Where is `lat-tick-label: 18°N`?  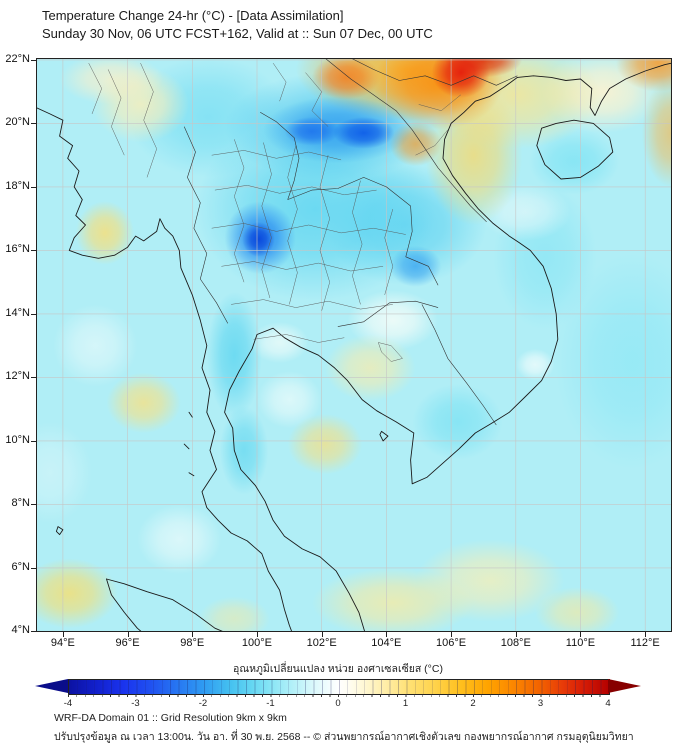
lat-tick-label: 18°N is located at coordinates (17, 185).